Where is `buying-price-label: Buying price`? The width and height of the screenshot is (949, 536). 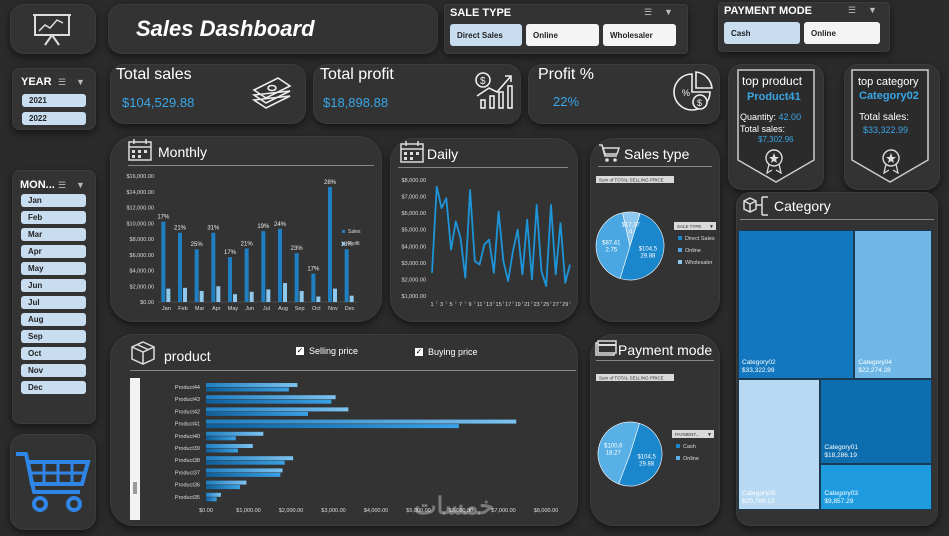
buying-price-label: Buying price is located at coordinates (453, 352).